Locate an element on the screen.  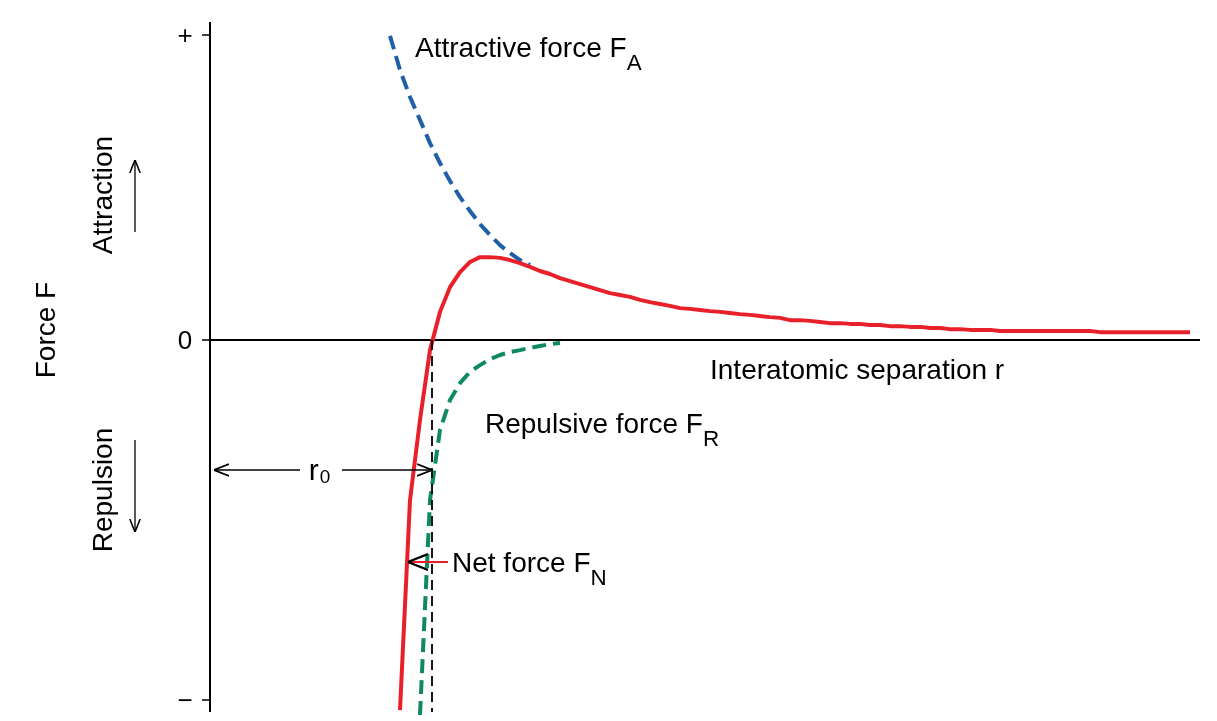
series-label: Attractive force F$_{A}$ is located at coordinates (528, 53).